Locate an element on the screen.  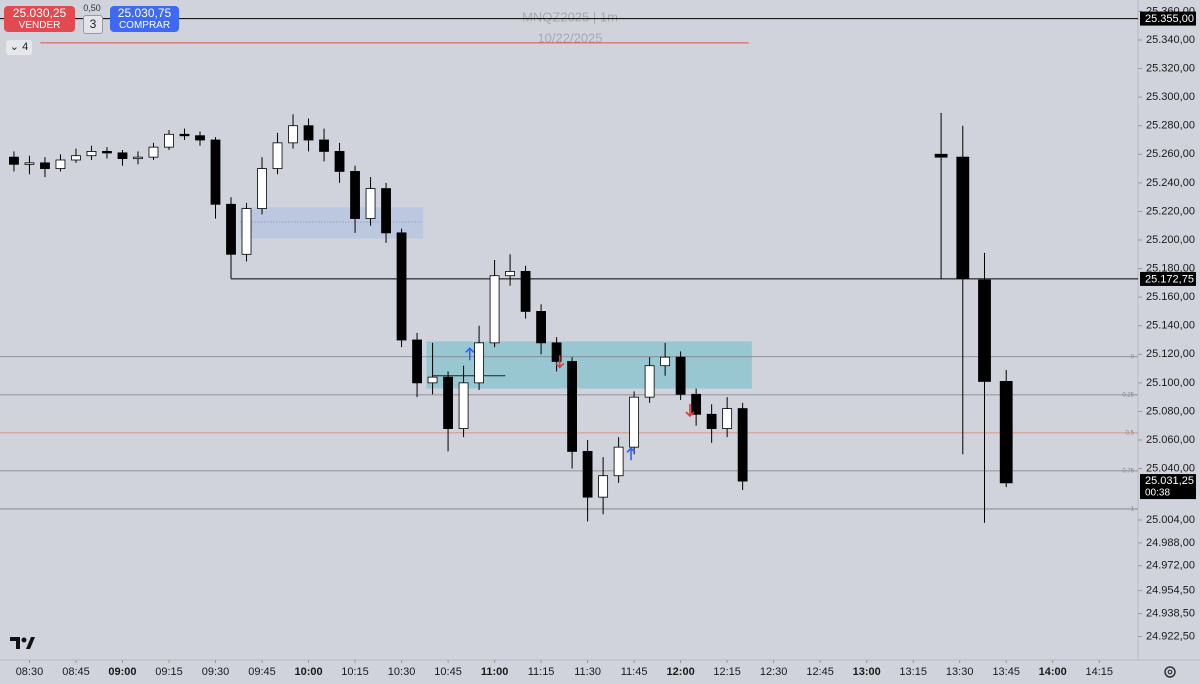
current-price-box is located at coordinates (1168, 487).